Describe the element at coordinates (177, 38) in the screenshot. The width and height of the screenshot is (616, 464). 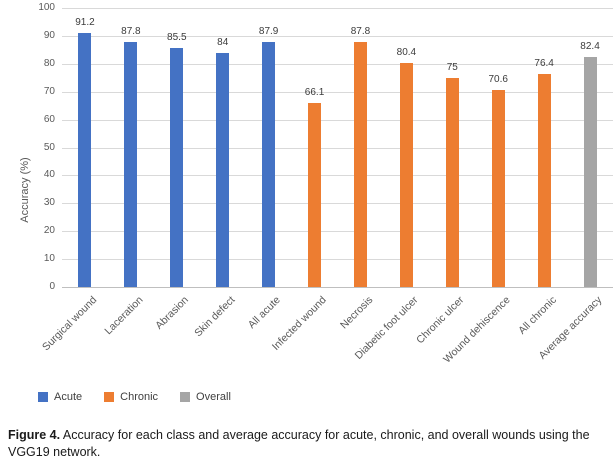
I see `bar-value-label: 85.5` at that location.